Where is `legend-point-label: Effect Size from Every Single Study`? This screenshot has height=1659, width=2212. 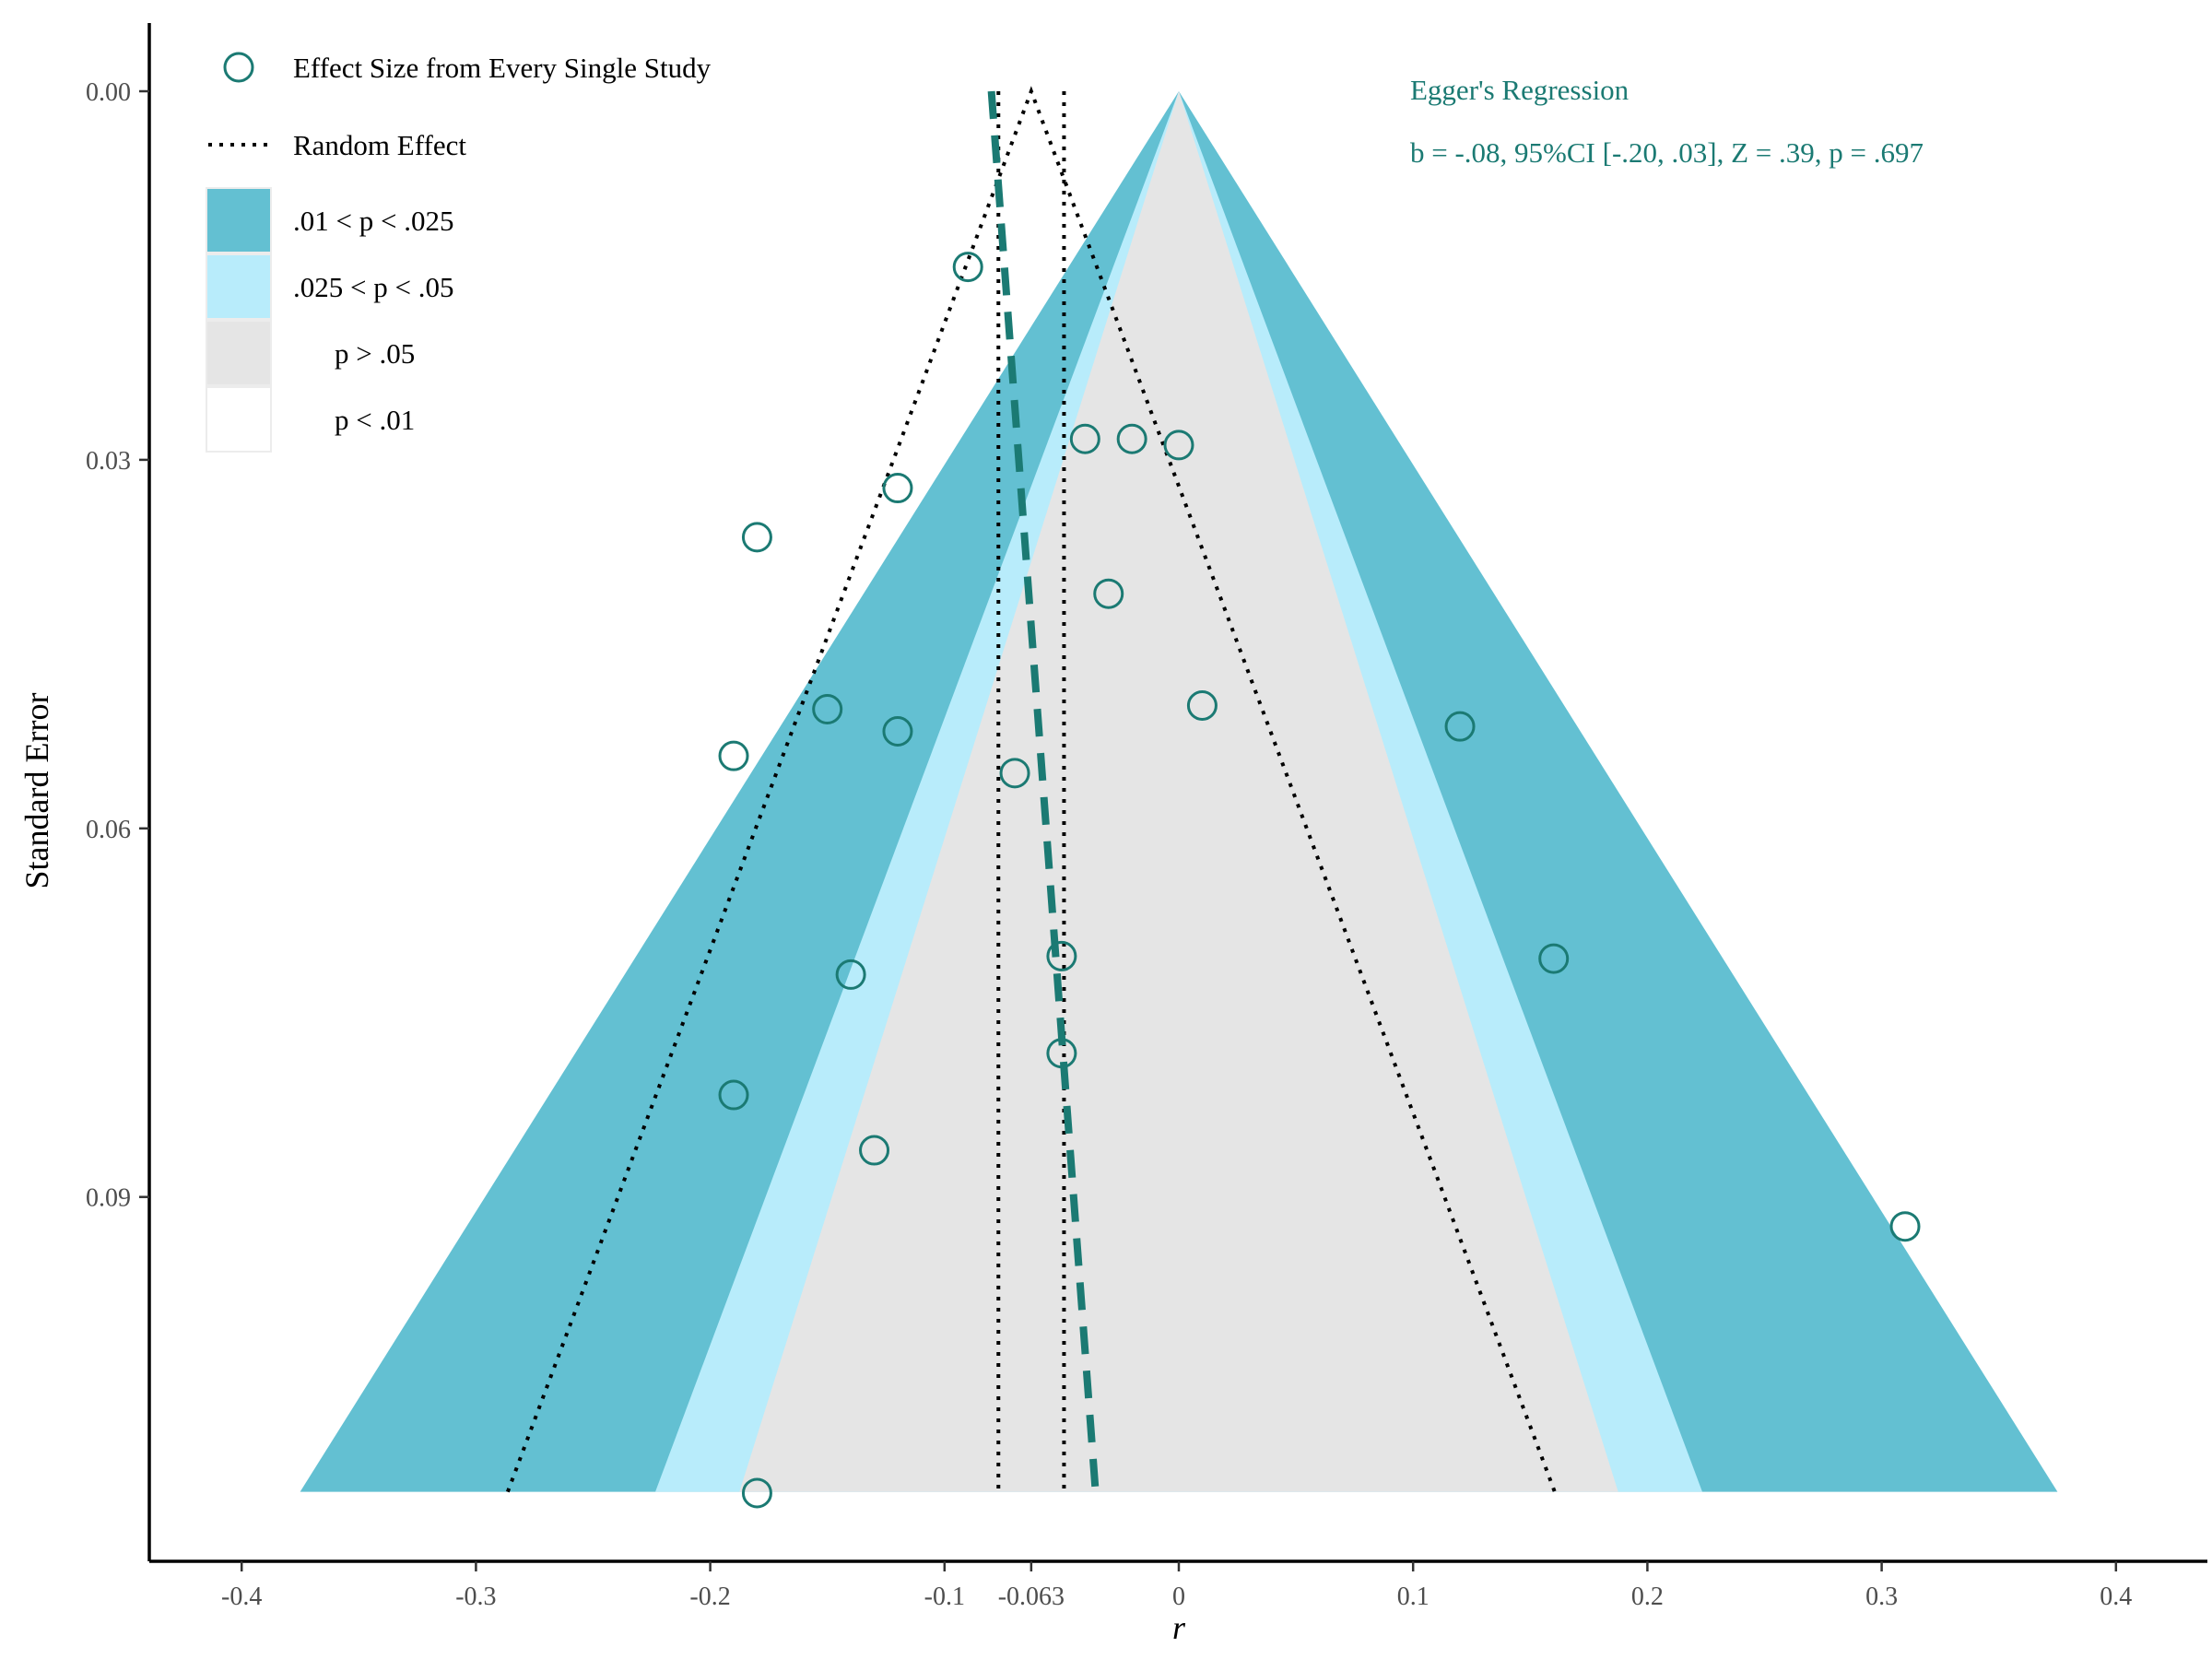 legend-point-label: Effect Size from Every Single Study is located at coordinates (502, 68).